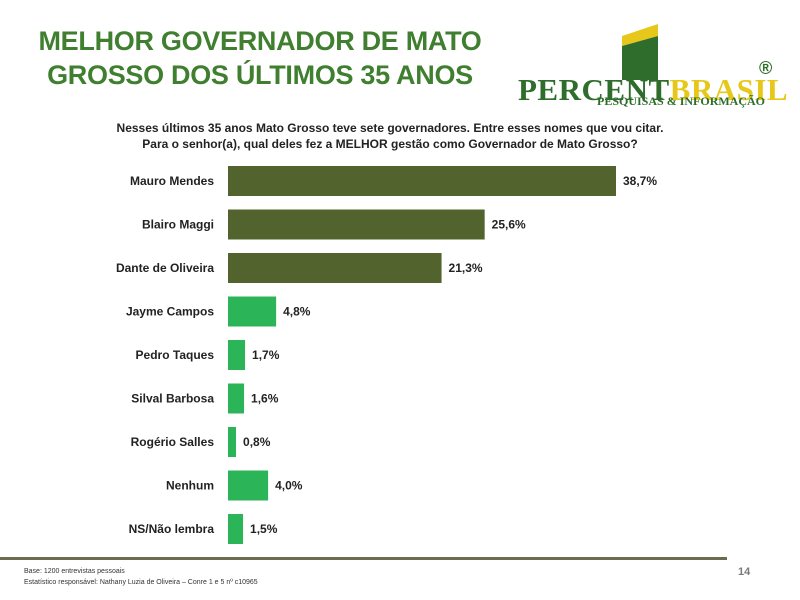 This screenshot has height=600, width=800. I want to click on logo-flag-icon, so click(640, 52).